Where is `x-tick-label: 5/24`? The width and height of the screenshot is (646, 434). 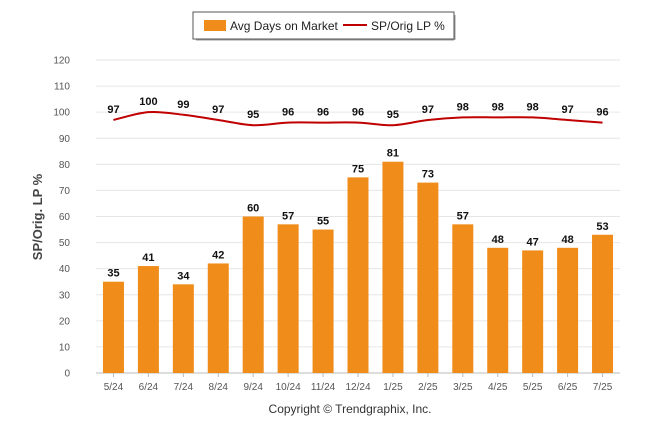
x-tick-label: 5/24 is located at coordinates (114, 387).